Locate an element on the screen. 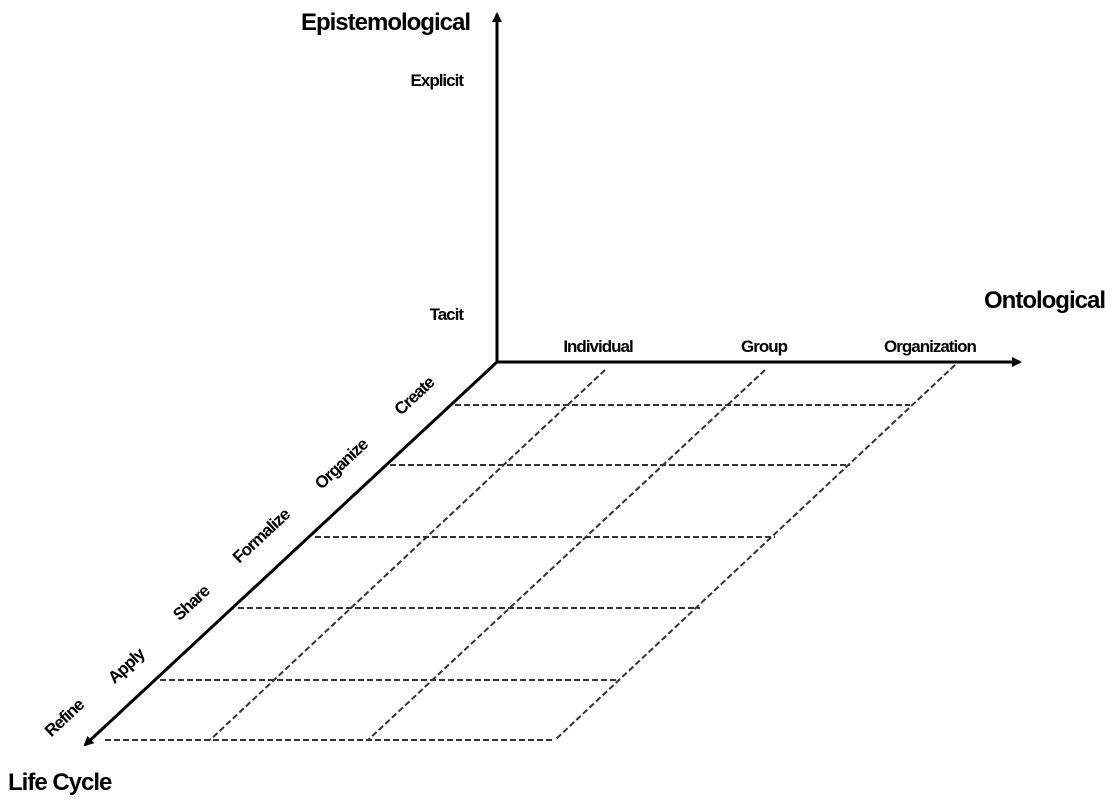 The width and height of the screenshot is (1113, 801). level-label: Individual is located at coordinates (598, 346).